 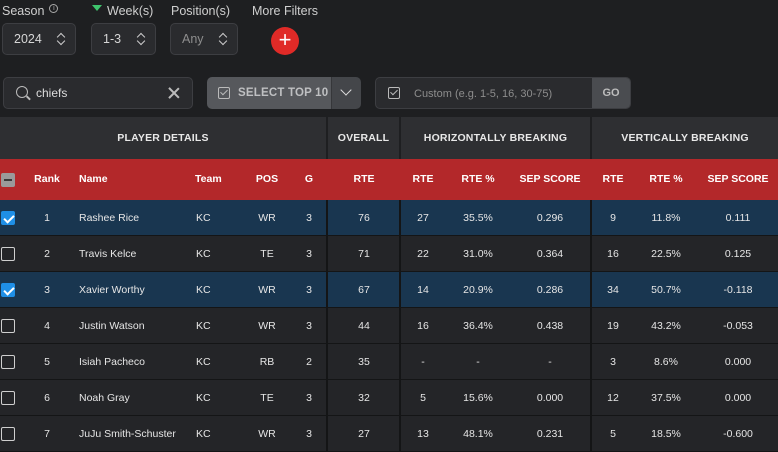 I want to click on col-rank: Rank, so click(x=47, y=179).